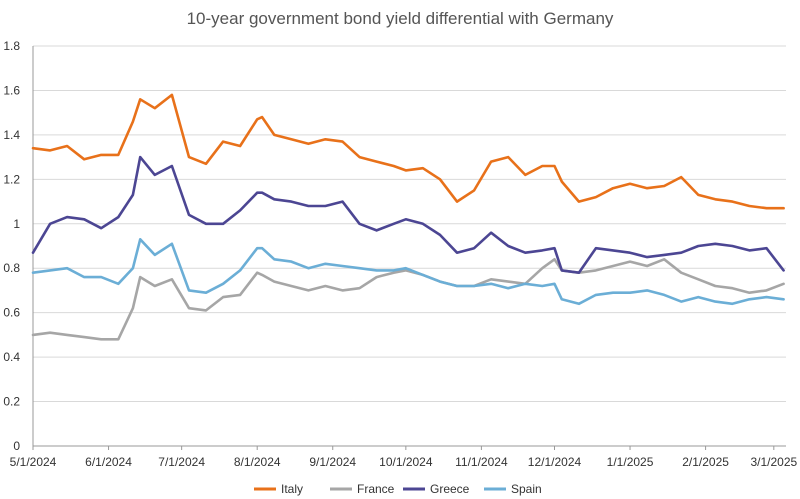  Describe the element at coordinates (11, 268) in the screenshot. I see `y-tick-label: 0.8` at that location.